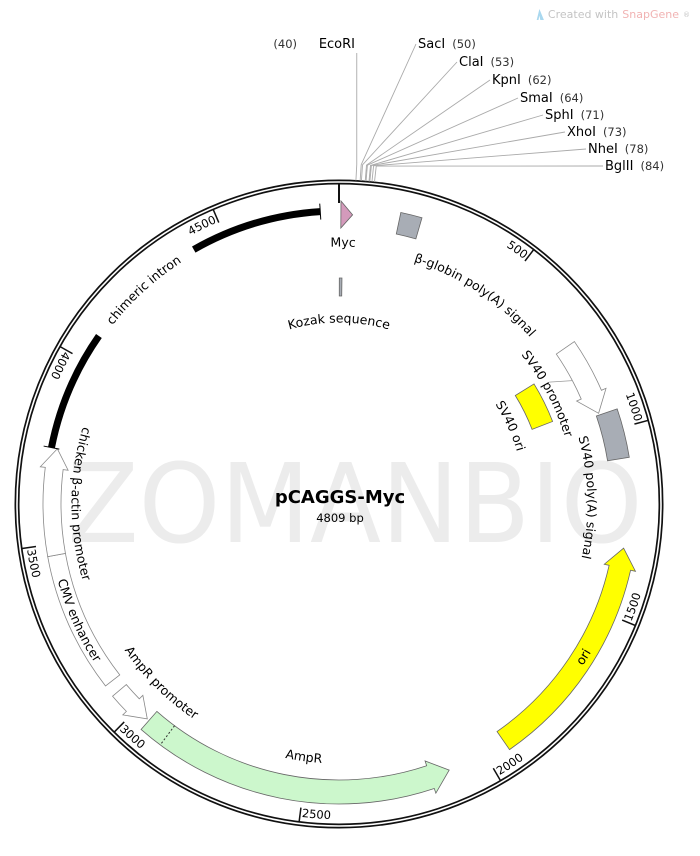 Image resolution: width=700 pixels, height=856 pixels. What do you see at coordinates (340, 518) in the screenshot?
I see `plasmid-length: 4809 bp` at bounding box center [340, 518].